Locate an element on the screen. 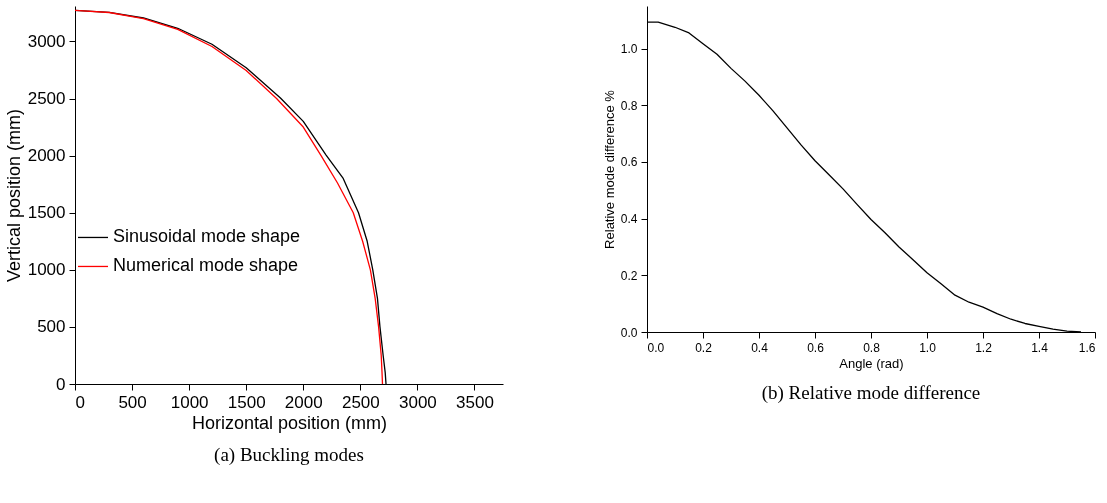  x-tick-label: 3000 is located at coordinates (417, 402).